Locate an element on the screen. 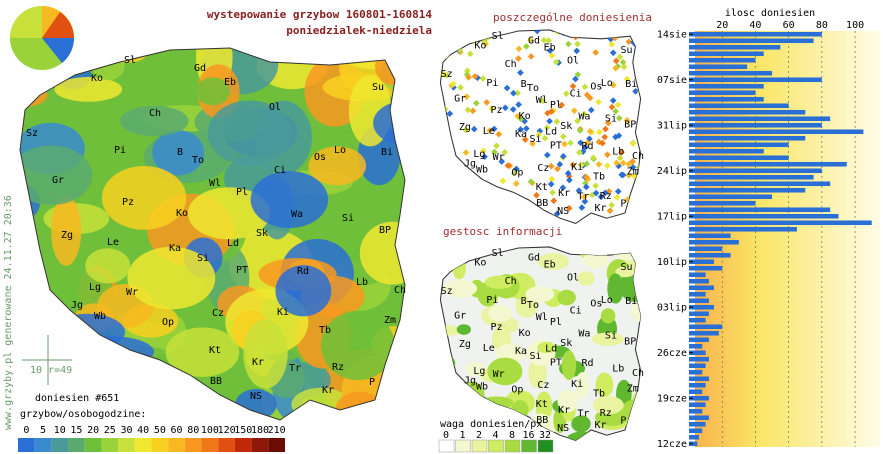 The image size is (883, 454). city-label: Cz is located at coordinates (543, 168).